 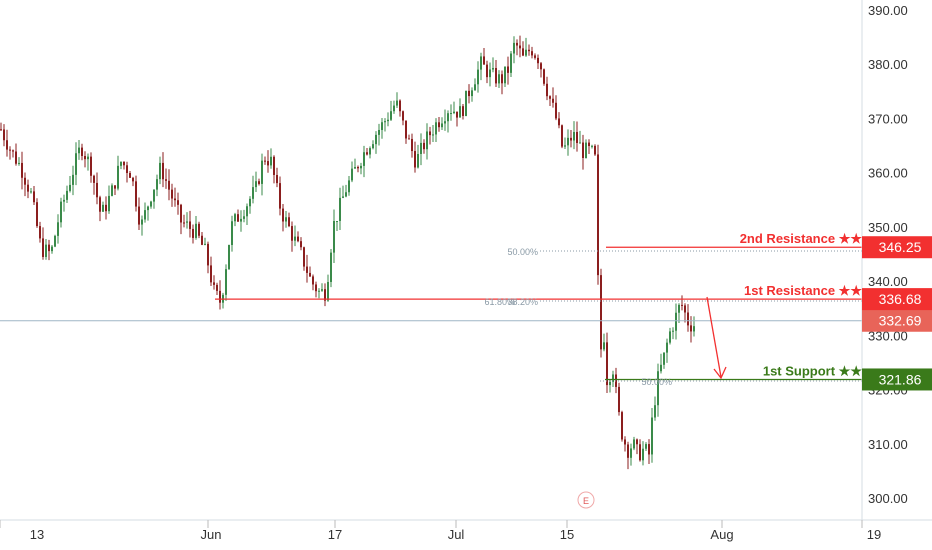 I want to click on y-tick-label: 390.00, so click(x=888, y=10).